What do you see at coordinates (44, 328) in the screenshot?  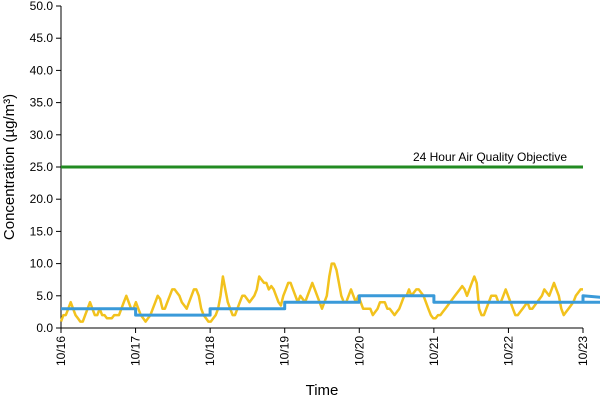 I see `y-tick-label: 0.0` at bounding box center [44, 328].